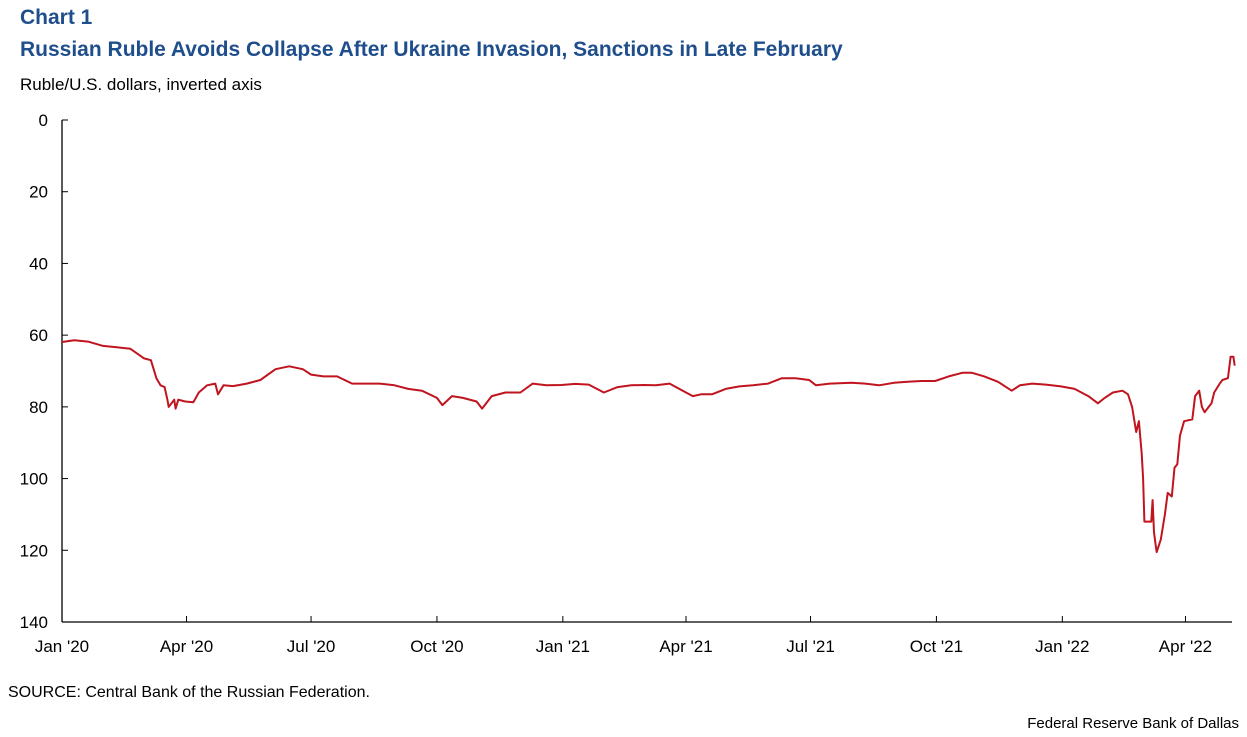 Image resolution: width=1247 pixels, height=737 pixels. What do you see at coordinates (1185, 646) in the screenshot?
I see `x-tick-label: Apr '22` at bounding box center [1185, 646].